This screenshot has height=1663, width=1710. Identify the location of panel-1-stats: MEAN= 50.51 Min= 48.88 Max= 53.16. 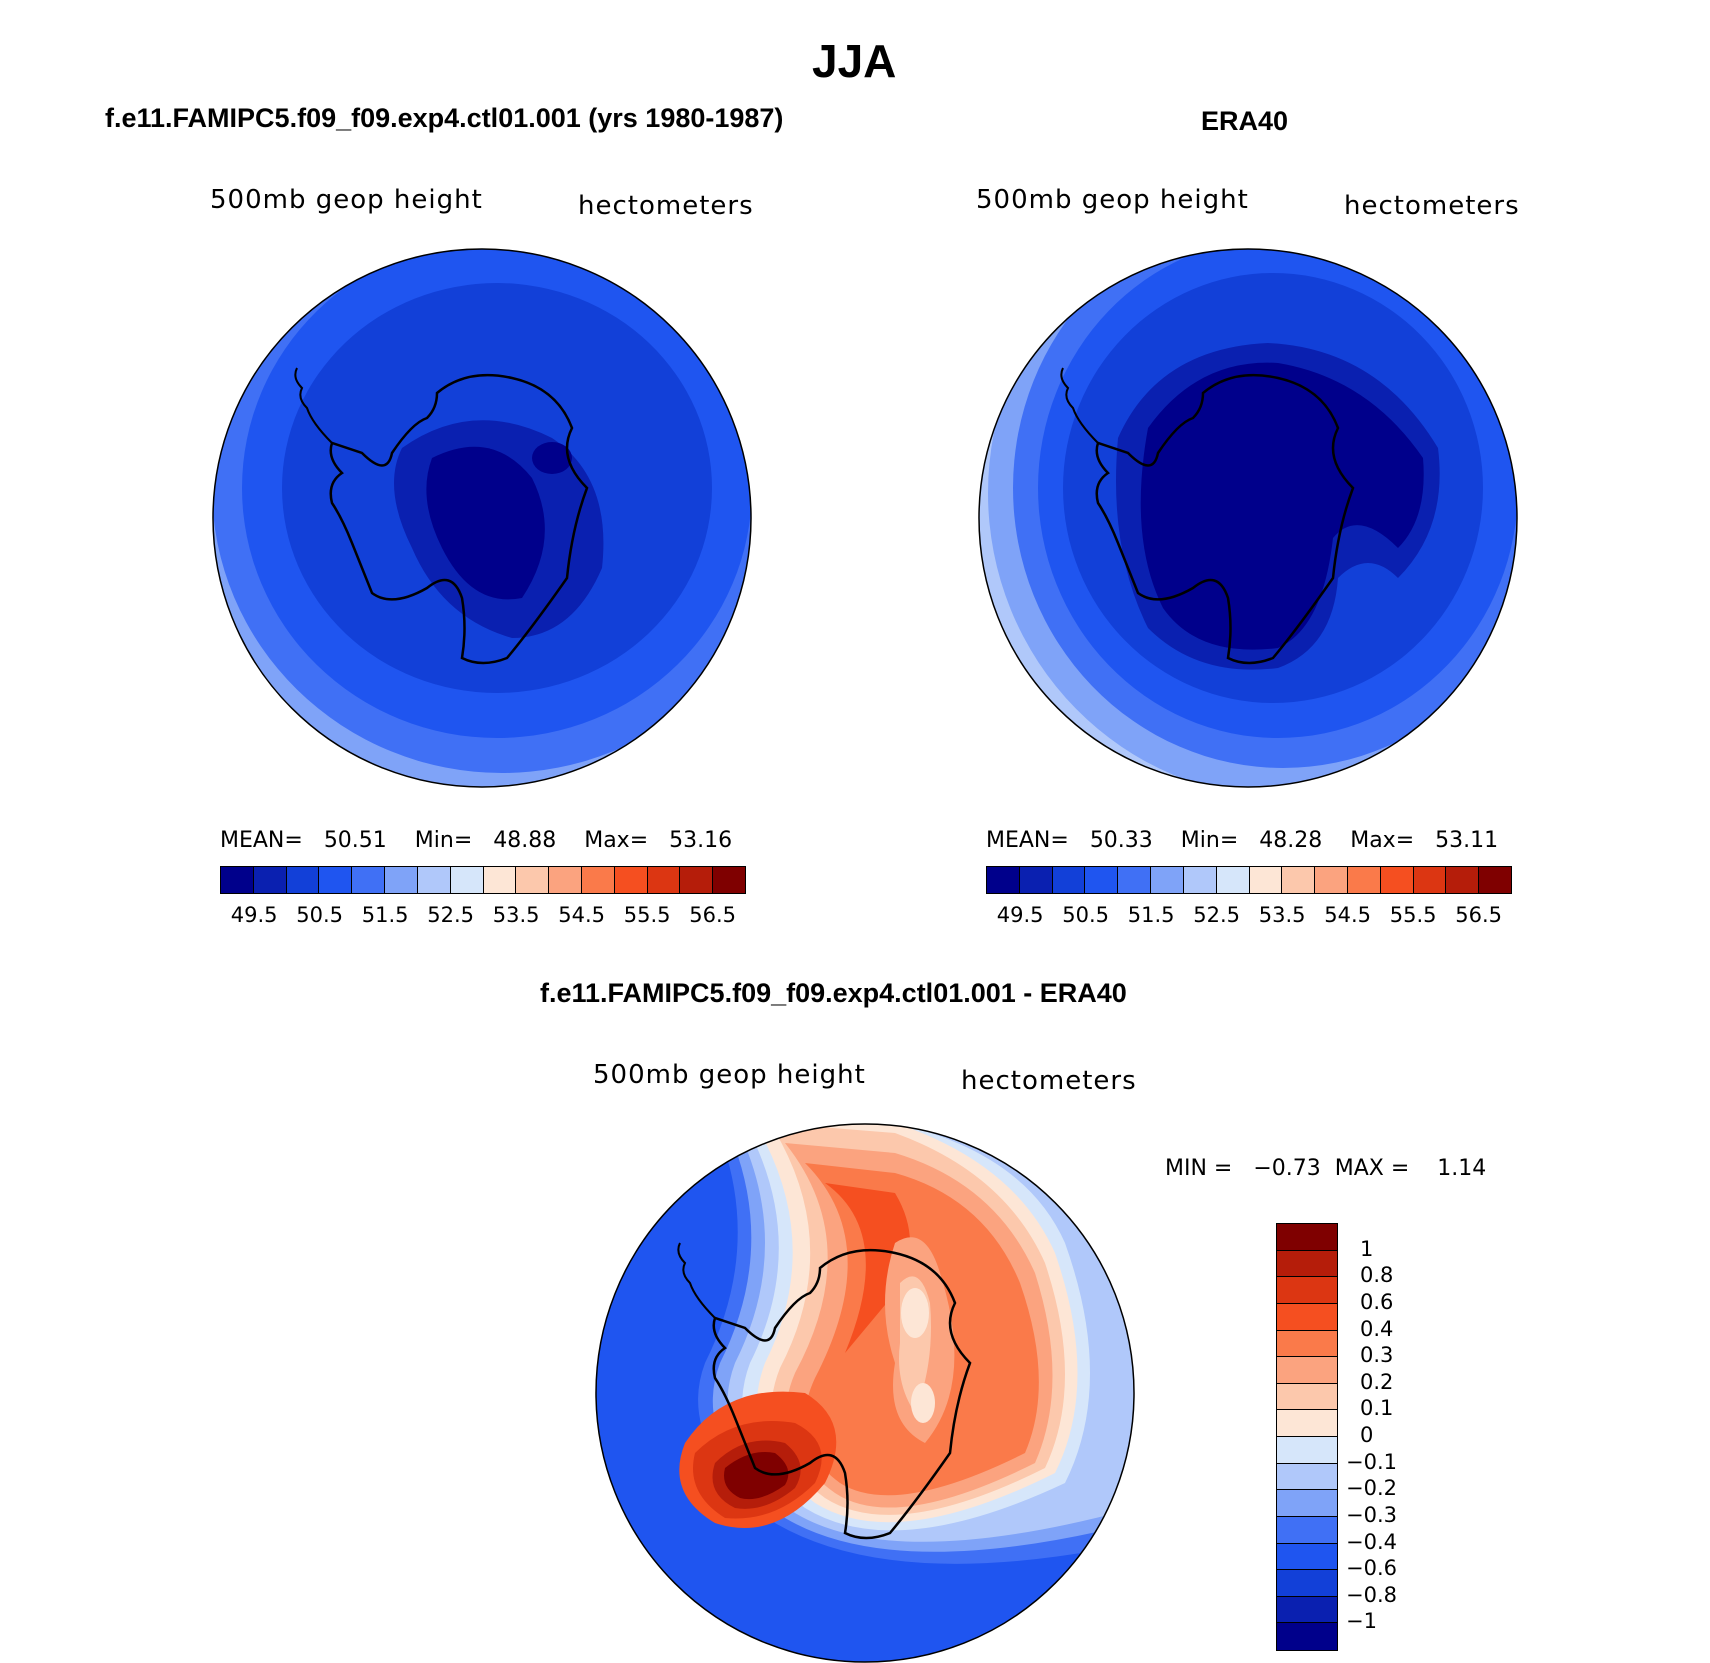
(476, 840).